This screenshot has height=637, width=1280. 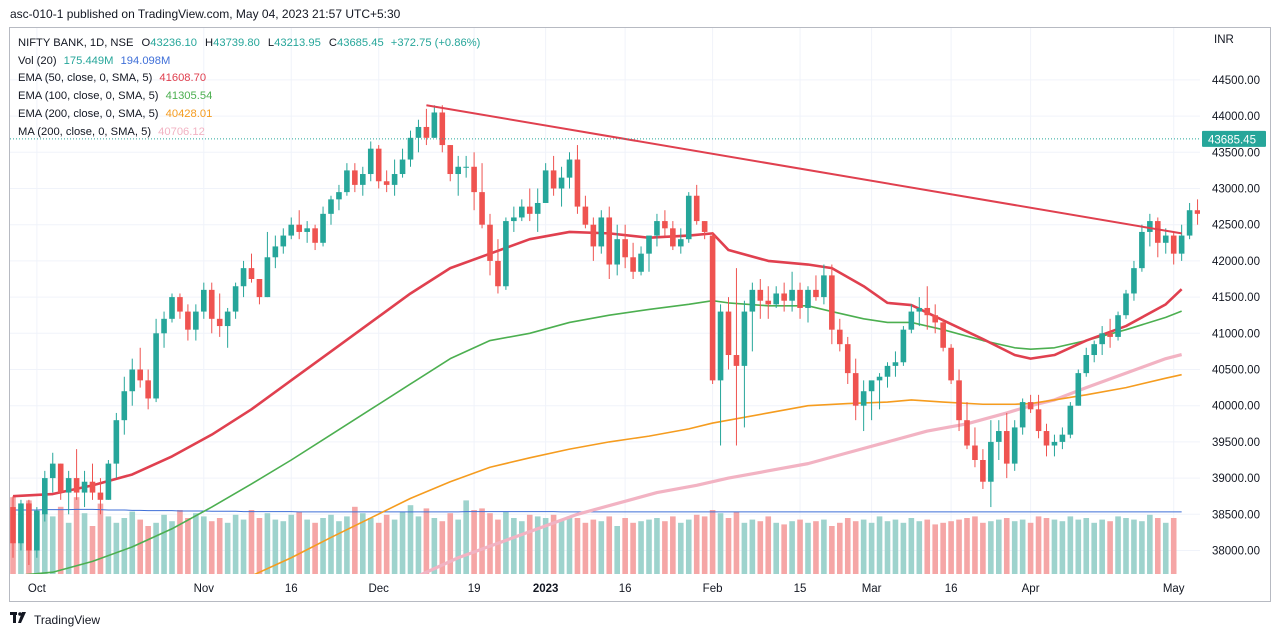 What do you see at coordinates (189, 113) in the screenshot?
I see `ema200-value: 40428.01` at bounding box center [189, 113].